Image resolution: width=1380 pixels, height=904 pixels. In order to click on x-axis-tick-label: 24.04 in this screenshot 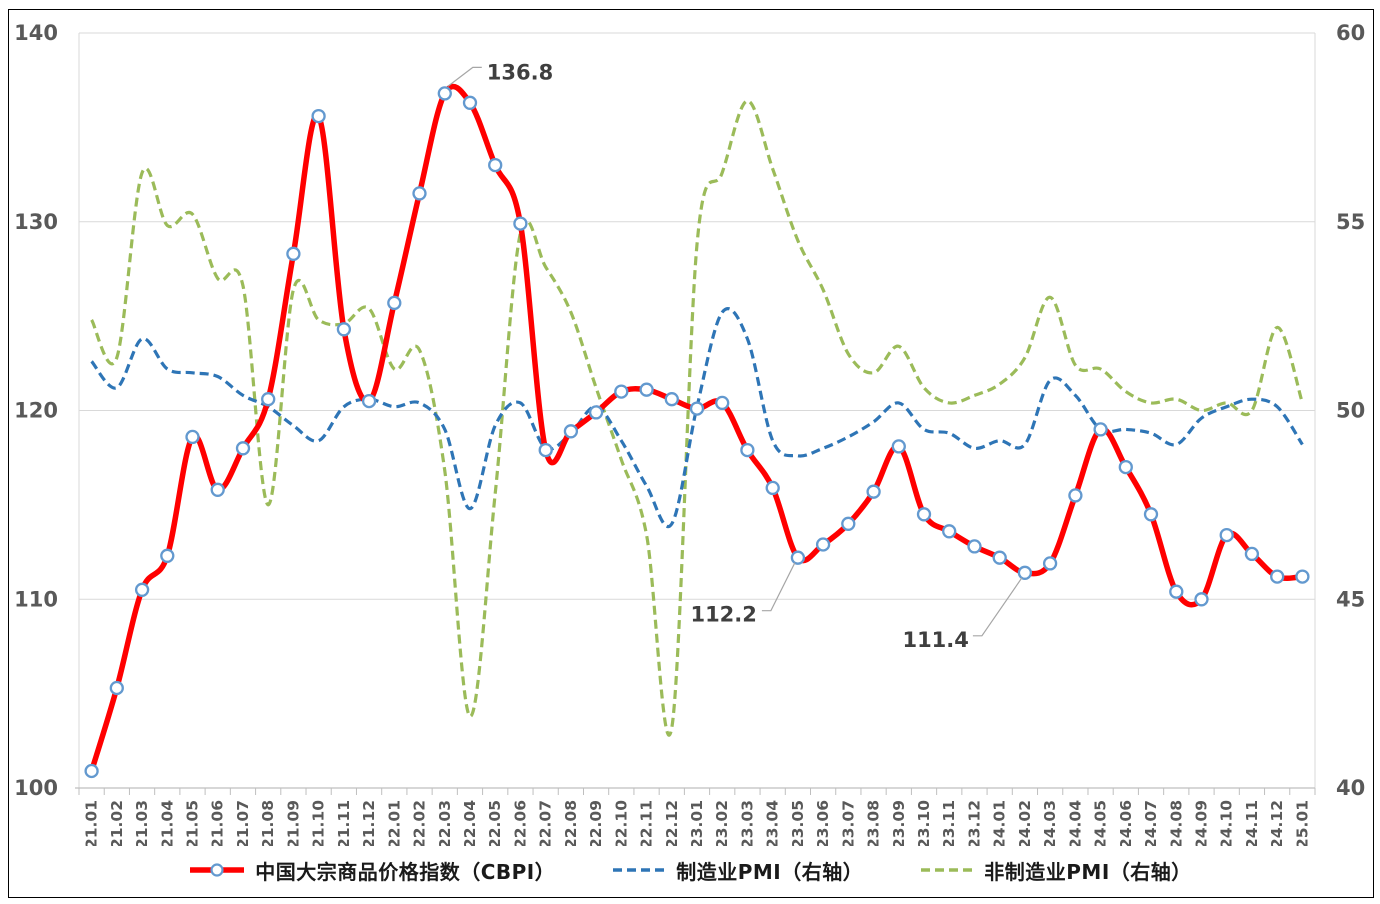, I will do `click(1075, 823)`.